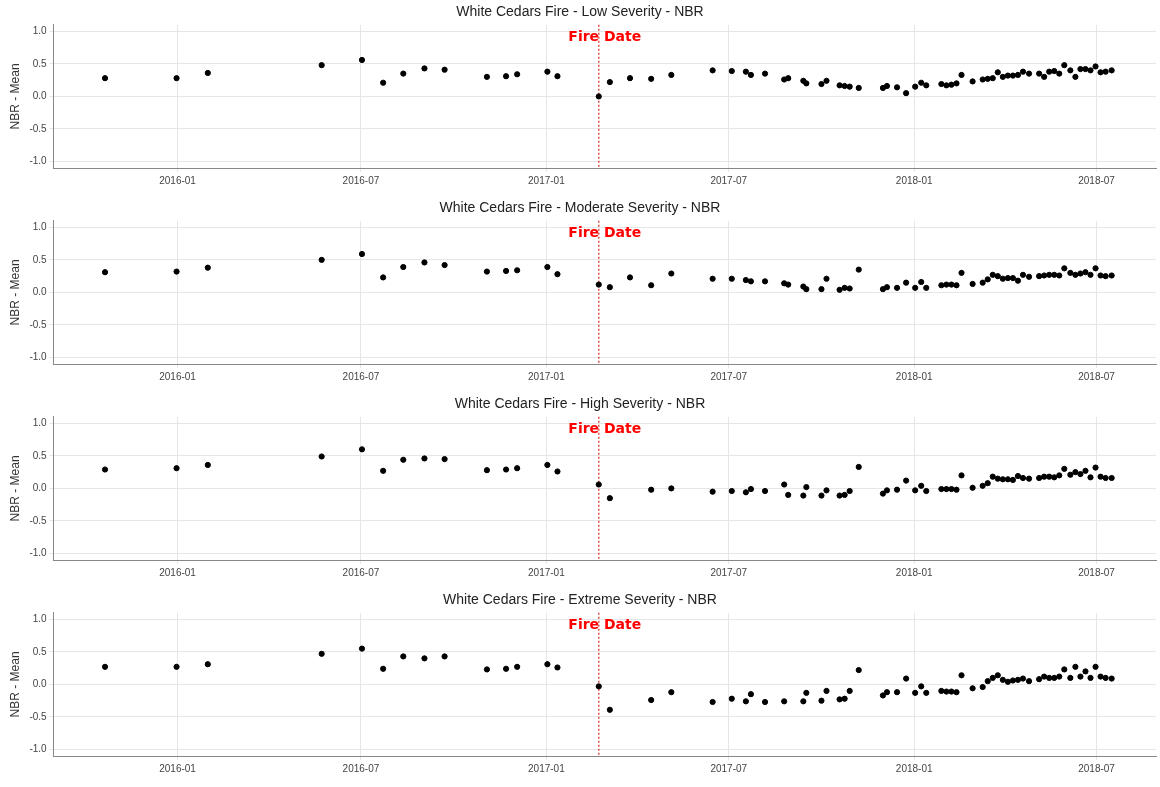  I want to click on chart-title: White Cedars Fire - Extreme Severity - NBR, so click(580, 599).